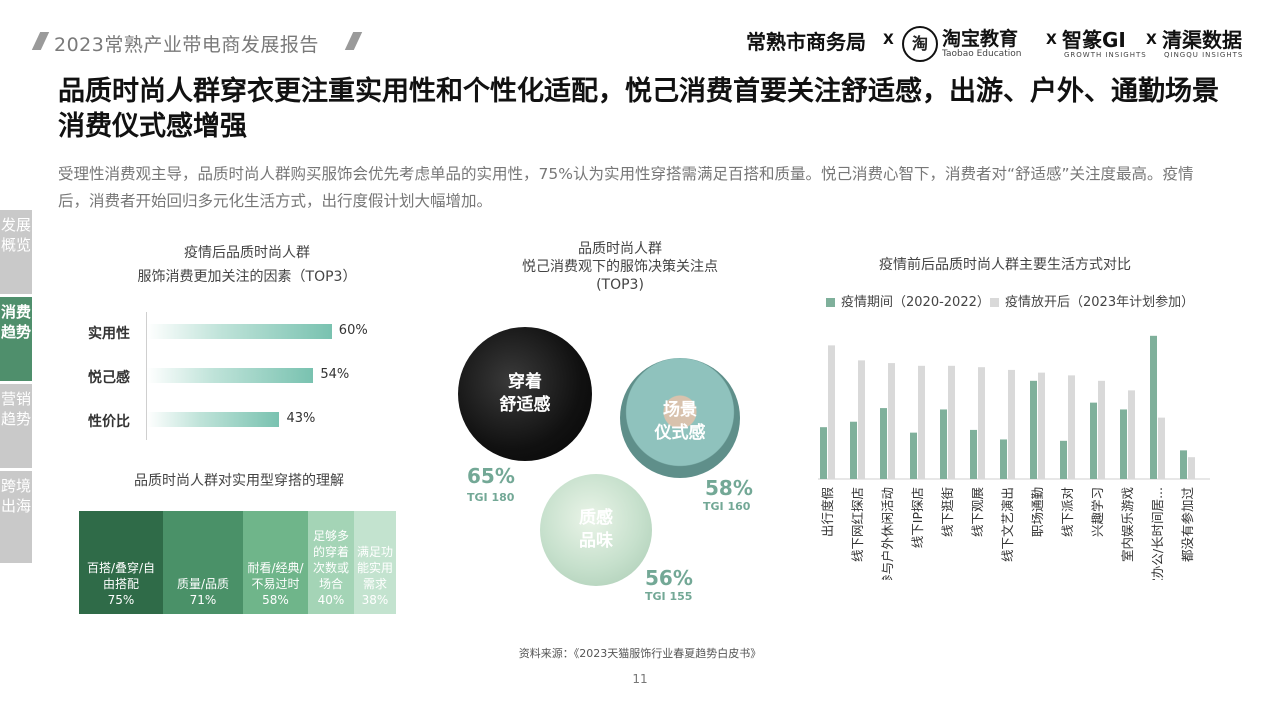 The width and height of the screenshot is (1280, 720). Describe the element at coordinates (620, 267) in the screenshot. I see `bubbles-title-line2: 悦己消费观下的服饰决策关注点` at that location.